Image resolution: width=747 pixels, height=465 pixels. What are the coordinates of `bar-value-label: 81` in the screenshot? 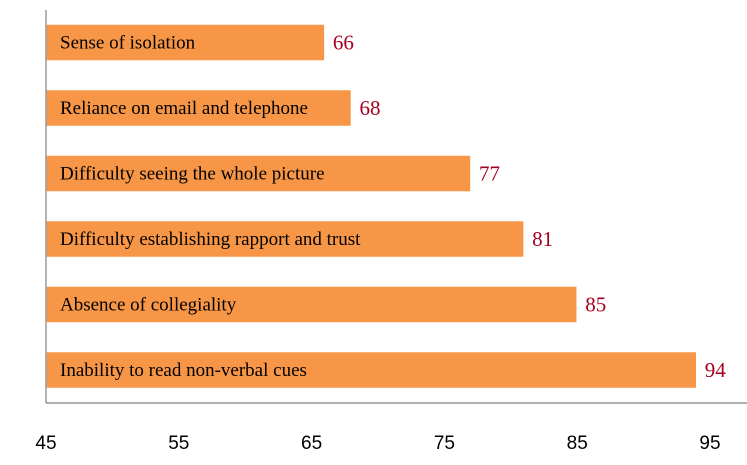 It's located at (542, 239).